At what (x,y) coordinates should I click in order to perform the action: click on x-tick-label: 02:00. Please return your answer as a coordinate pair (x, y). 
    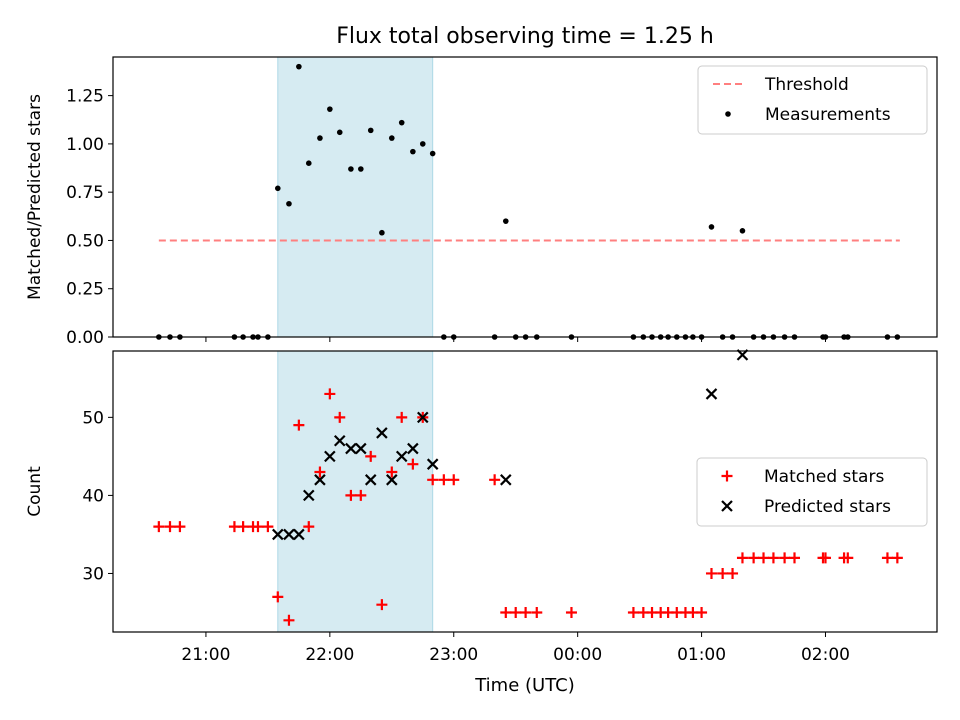
    Looking at the image, I should click on (825, 655).